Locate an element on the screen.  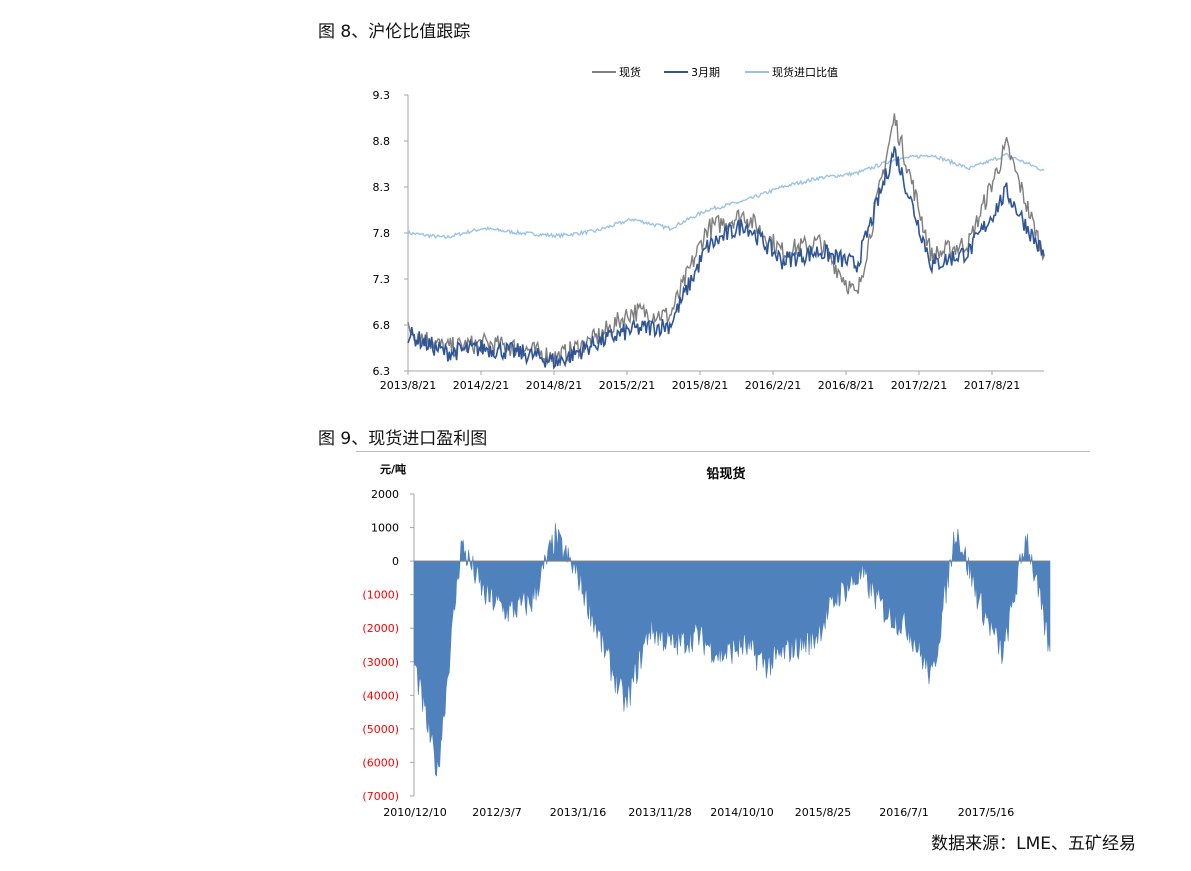
legend-label: 现货 is located at coordinates (630, 72).